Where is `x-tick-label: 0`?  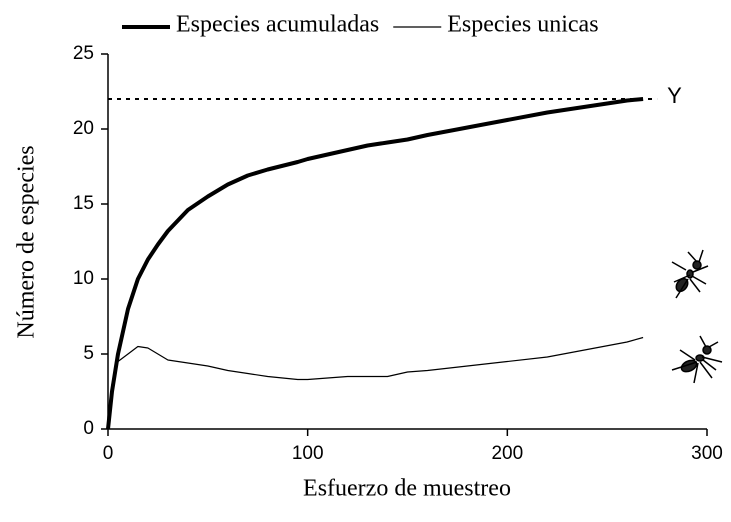
x-tick-label: 0 is located at coordinates (108, 453).